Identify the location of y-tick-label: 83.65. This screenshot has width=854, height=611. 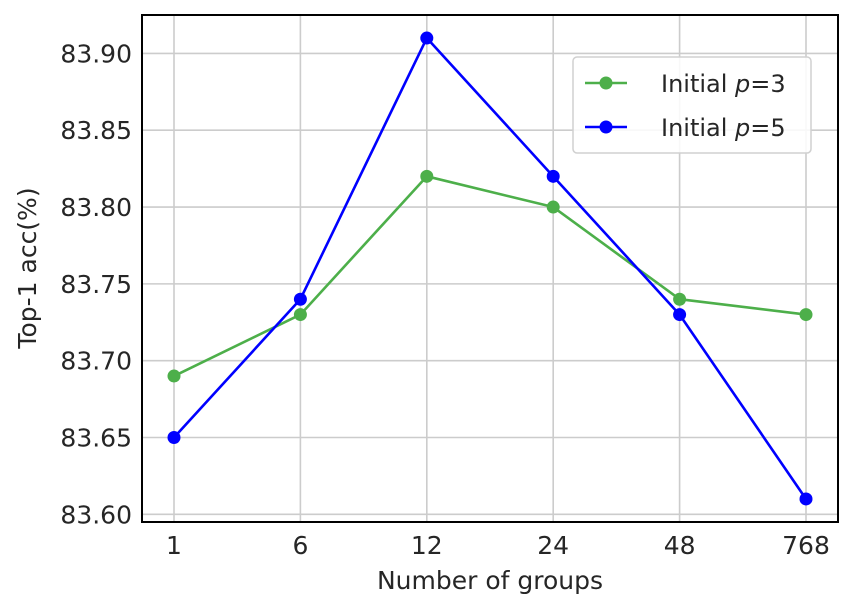
(96, 438).